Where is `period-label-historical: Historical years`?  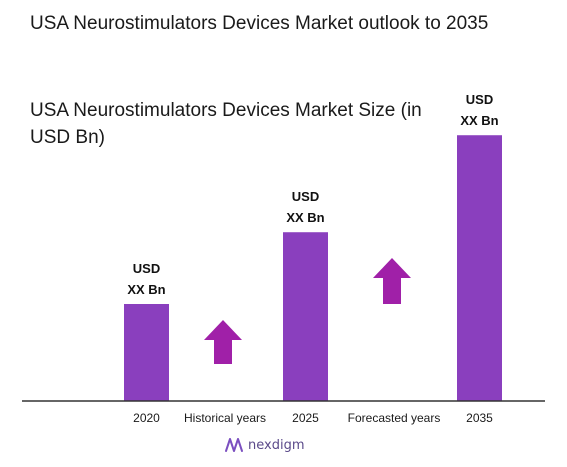
period-label-historical: Historical years is located at coordinates (225, 418).